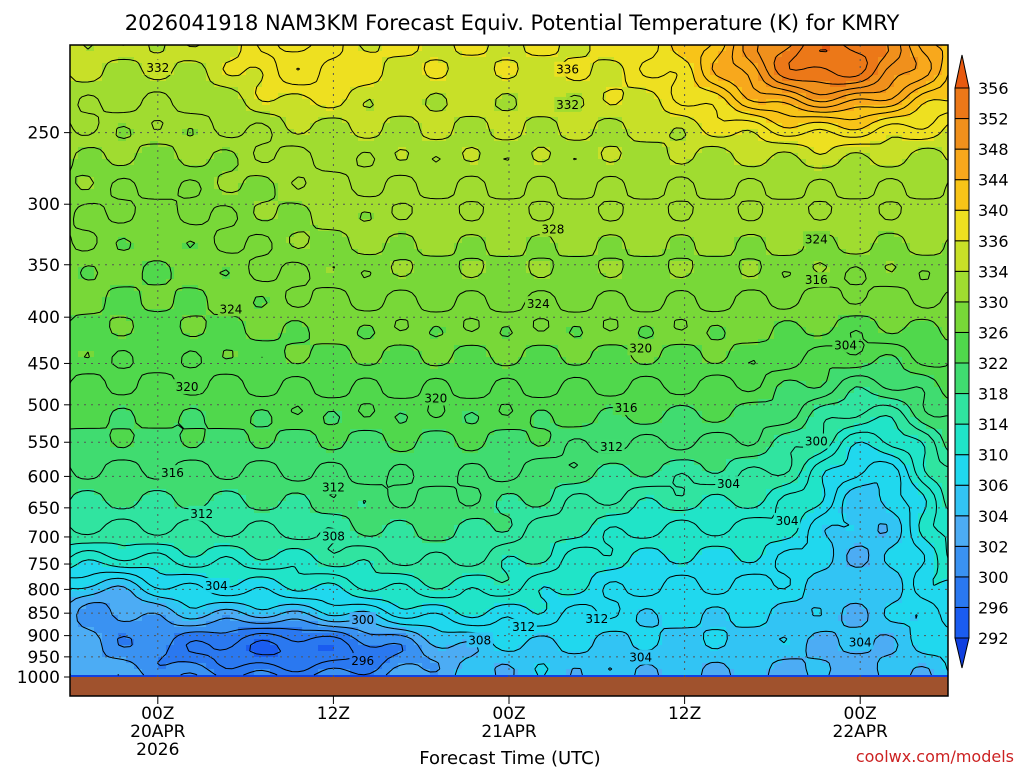  I want to click on y-tick-label: 450, so click(44, 364).